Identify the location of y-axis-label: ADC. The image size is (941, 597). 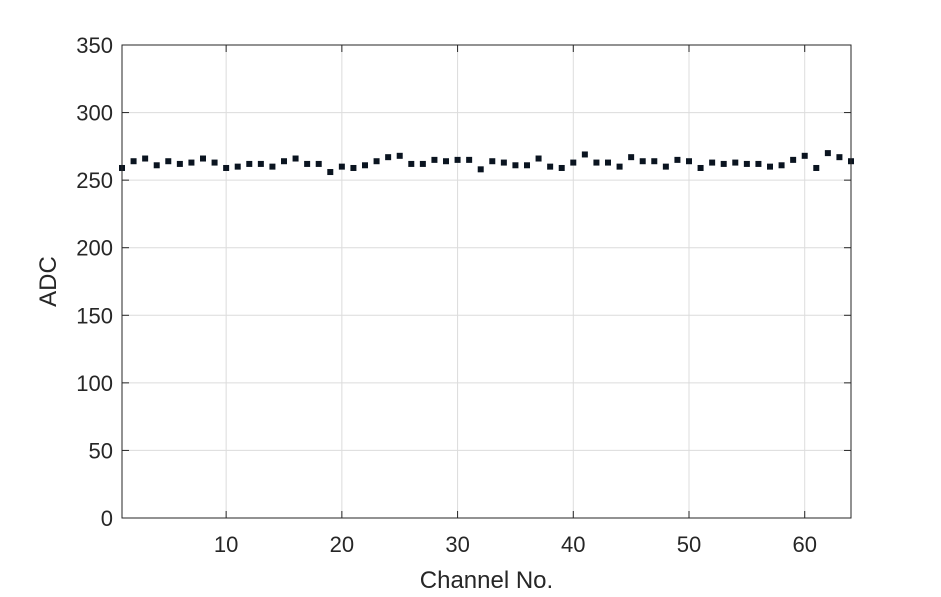
(48, 281).